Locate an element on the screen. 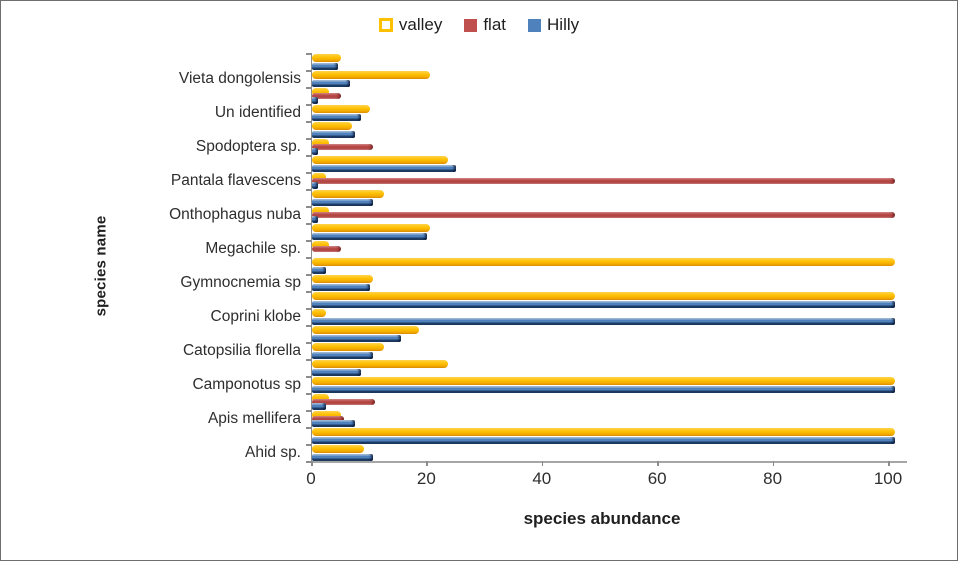 The height and width of the screenshot is (561, 958). x-tick-label: 20 is located at coordinates (426, 478).